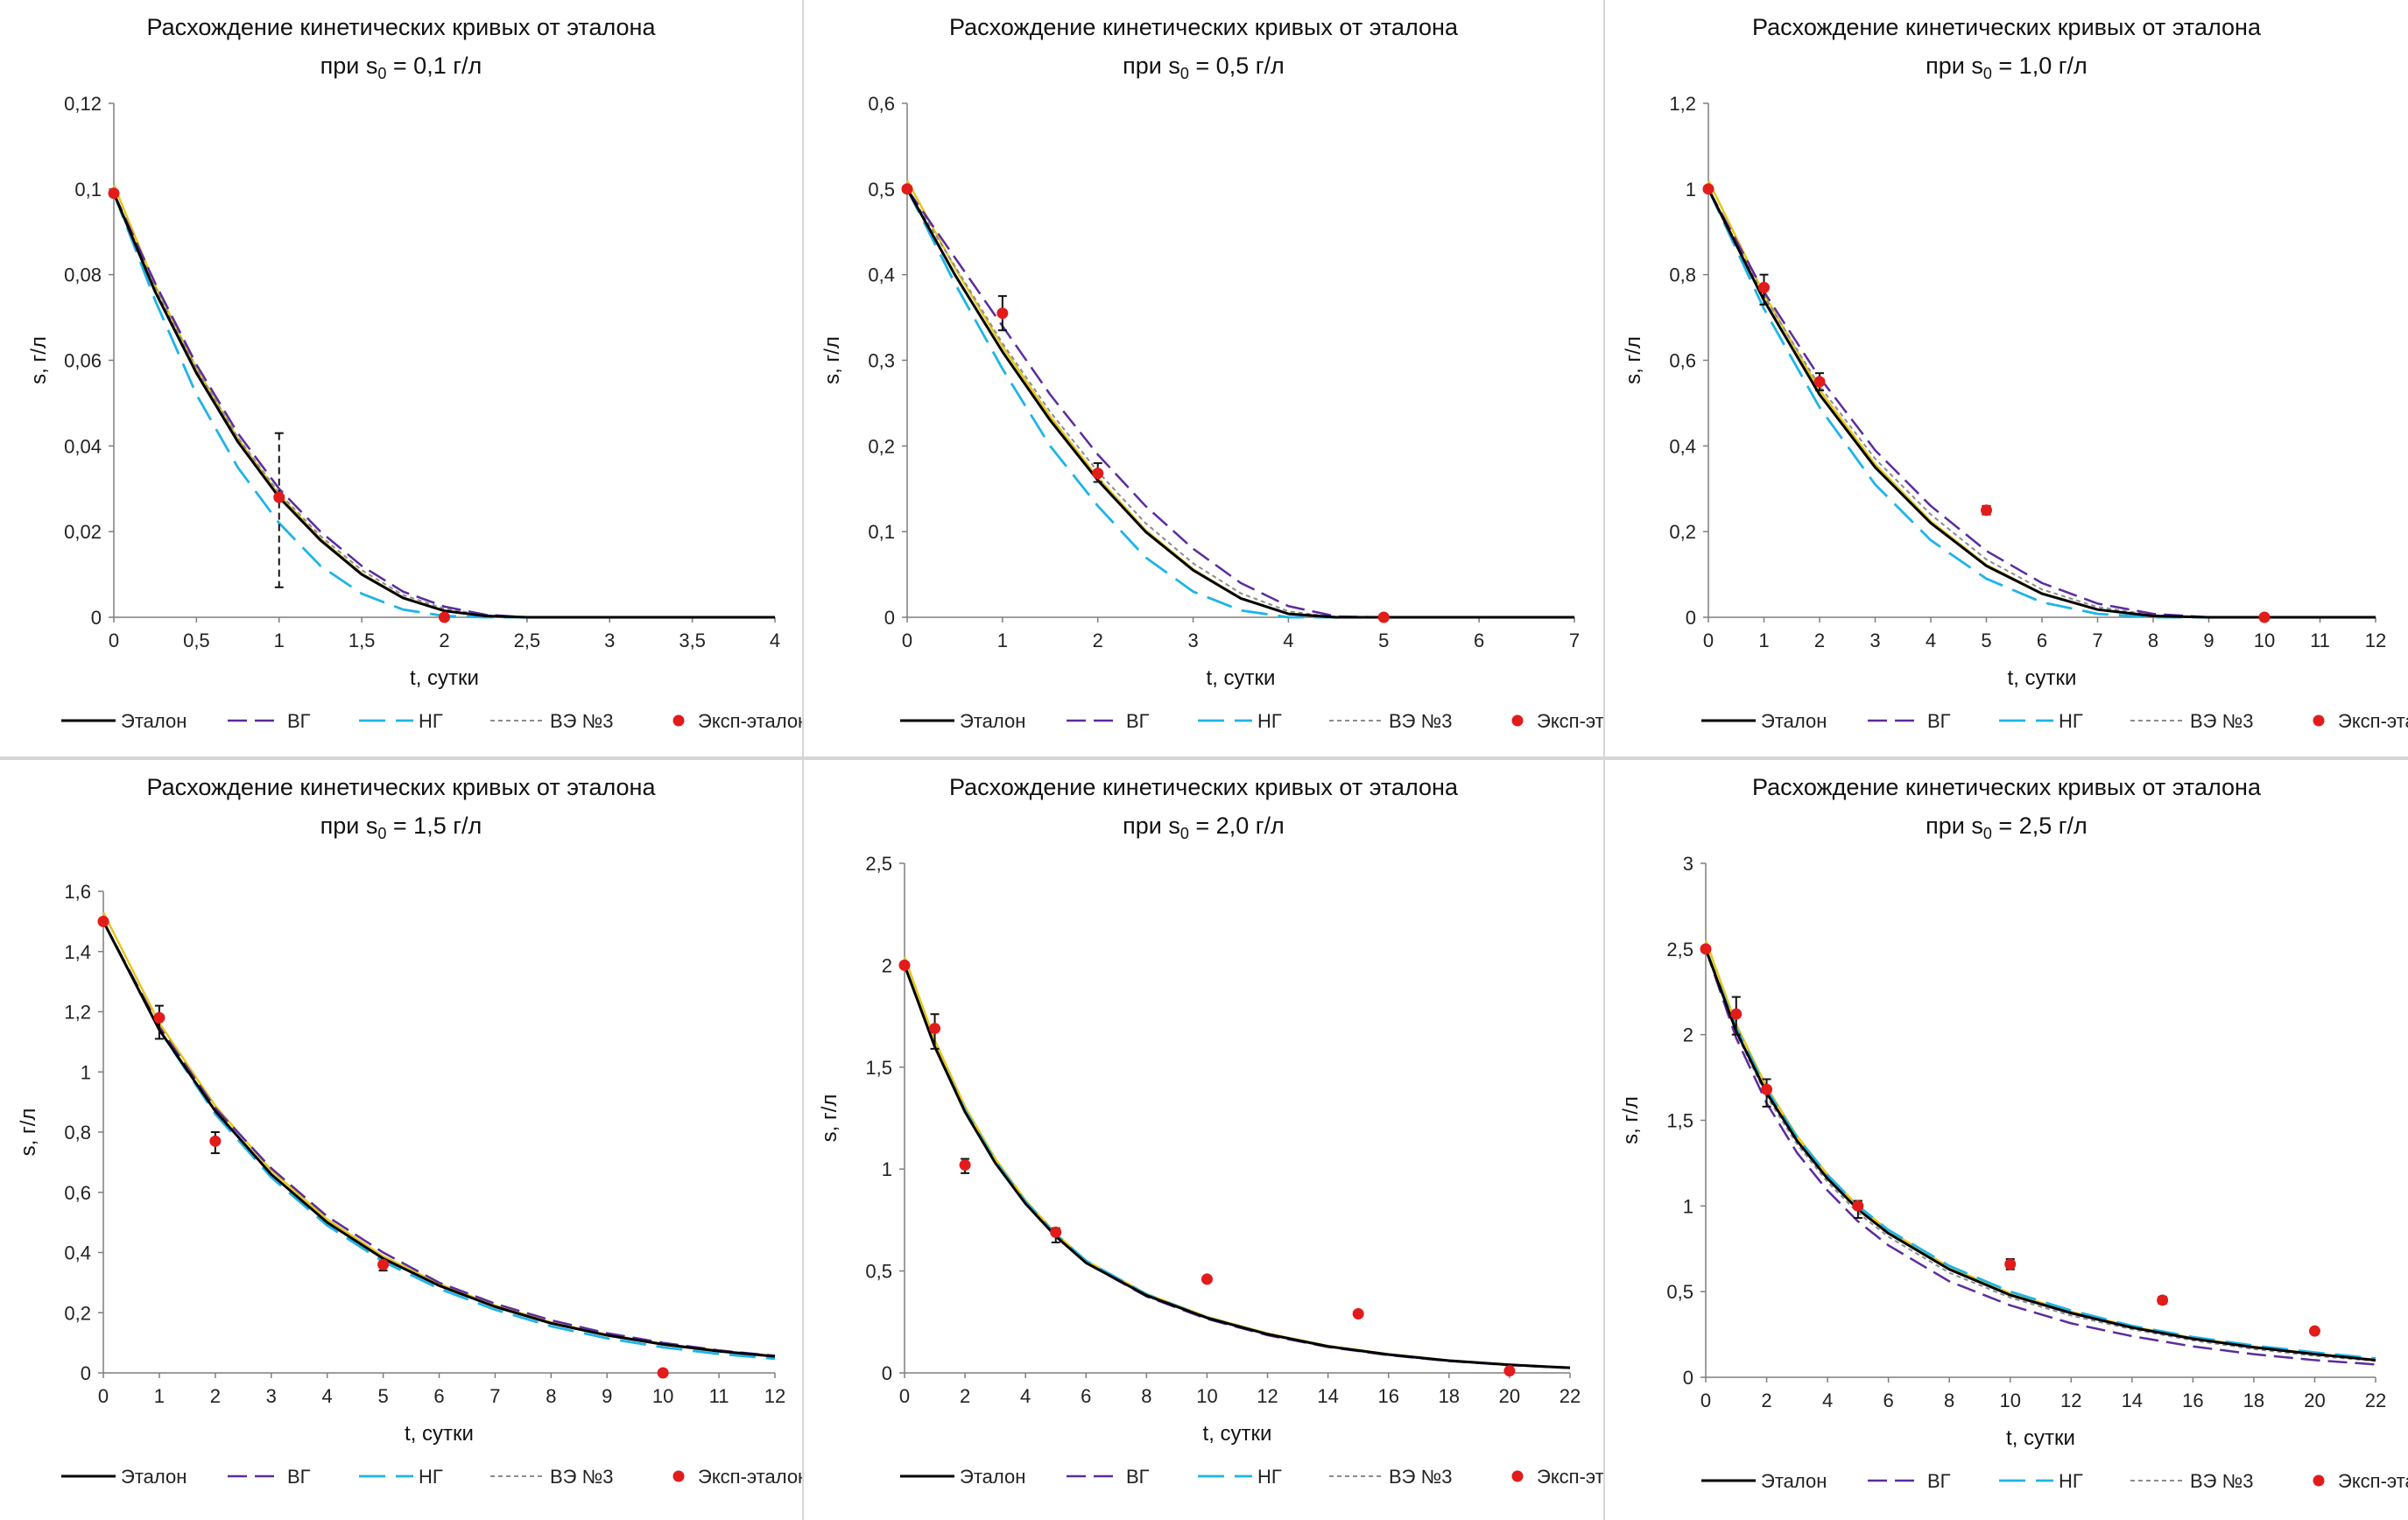 The width and height of the screenshot is (2408, 1520). Describe the element at coordinates (881, 361) in the screenshot. I see `y-tick-label: 0,3` at that location.